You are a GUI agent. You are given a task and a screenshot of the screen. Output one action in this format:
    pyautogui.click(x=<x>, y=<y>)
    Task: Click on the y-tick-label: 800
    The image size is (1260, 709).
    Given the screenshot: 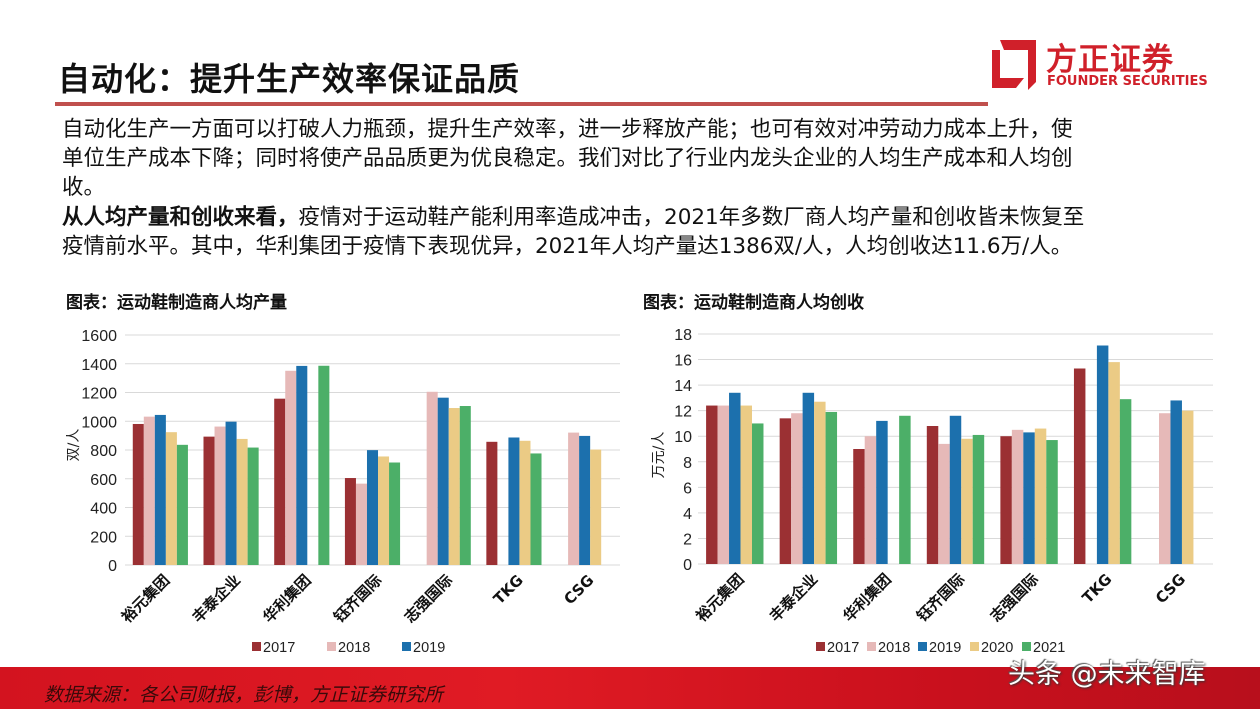 What is the action you would take?
    pyautogui.click(x=103, y=451)
    